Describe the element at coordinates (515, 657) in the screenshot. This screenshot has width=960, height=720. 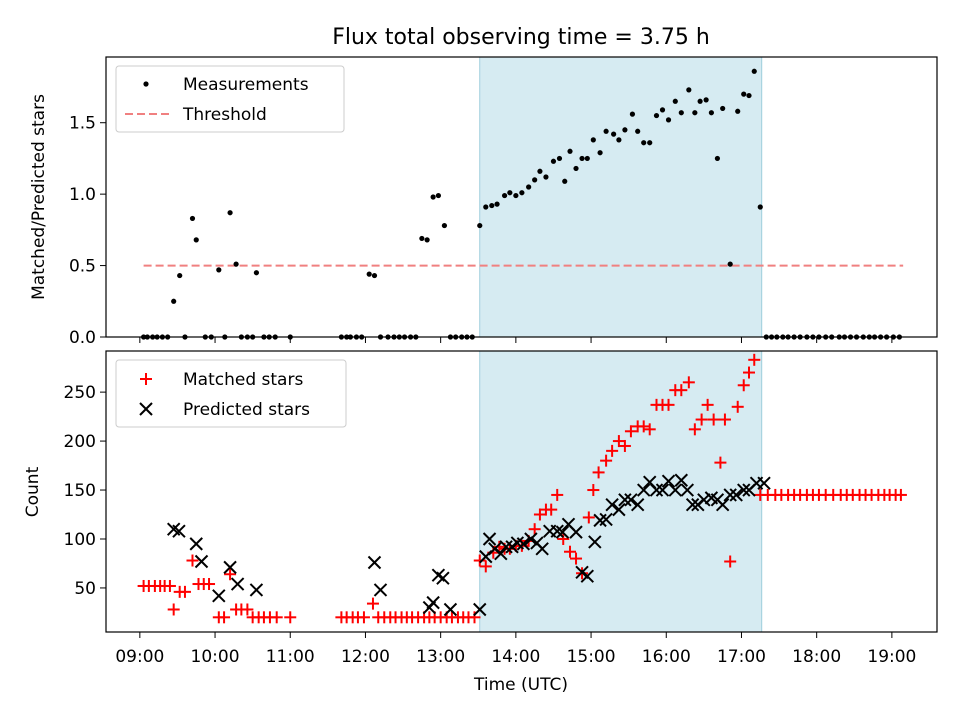
I see `x-tick-label: 14:00` at that location.